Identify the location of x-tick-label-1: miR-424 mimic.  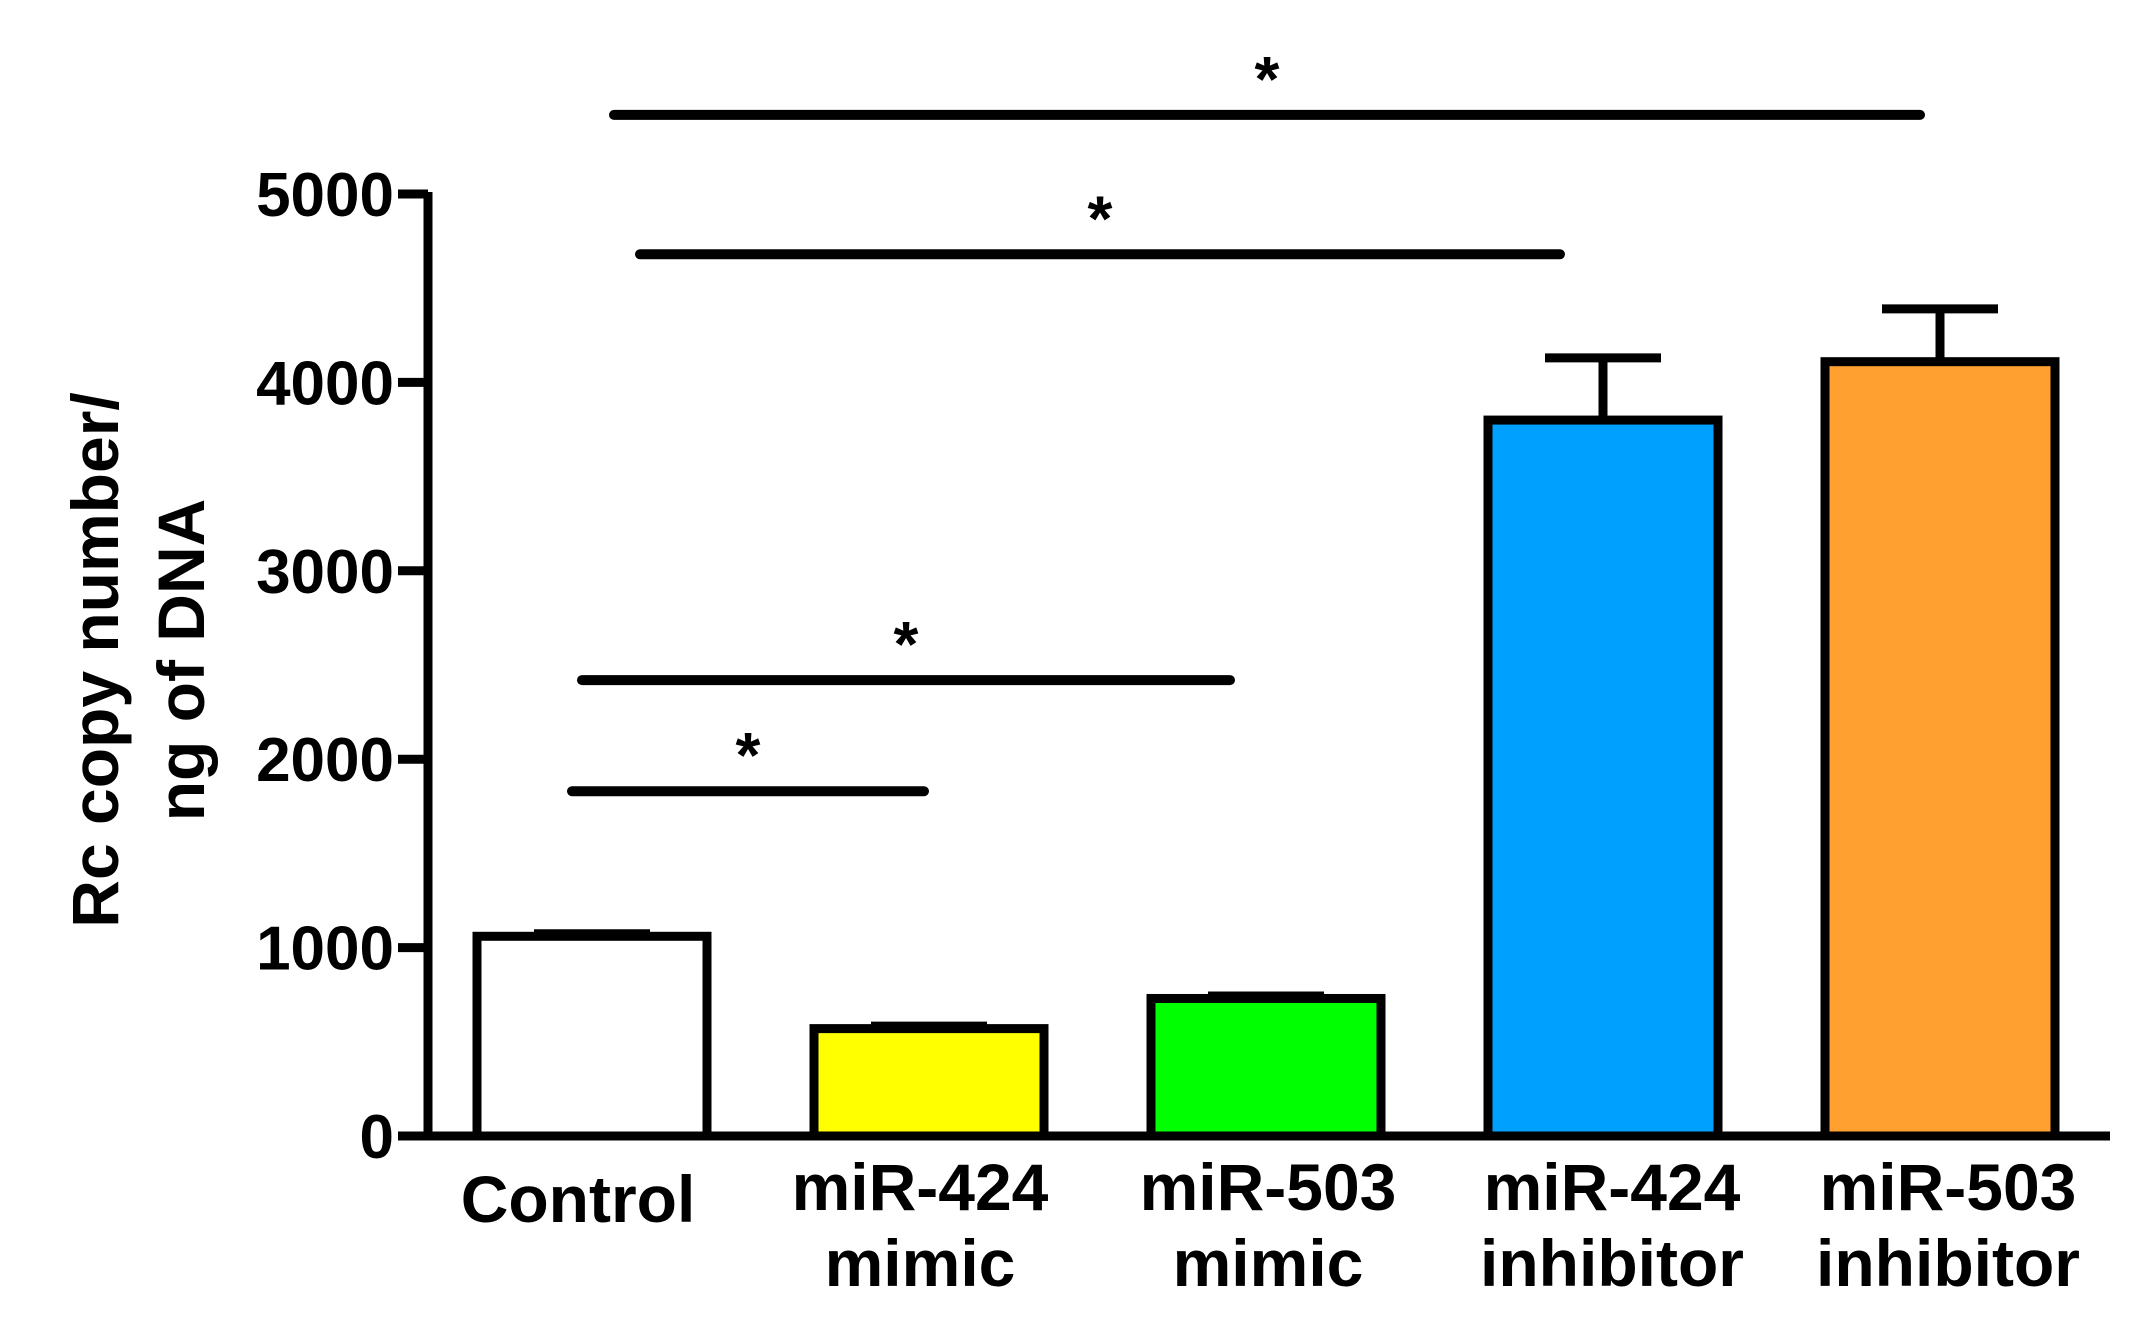
(920, 1225).